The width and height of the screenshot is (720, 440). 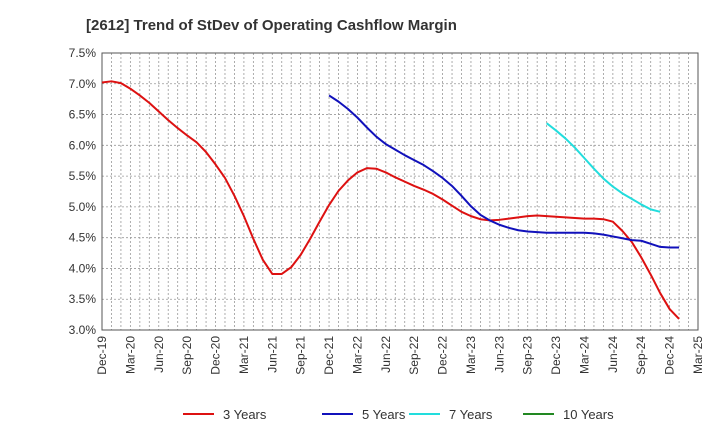 I want to click on legend-label-10-years: 10 Years, so click(x=588, y=414).